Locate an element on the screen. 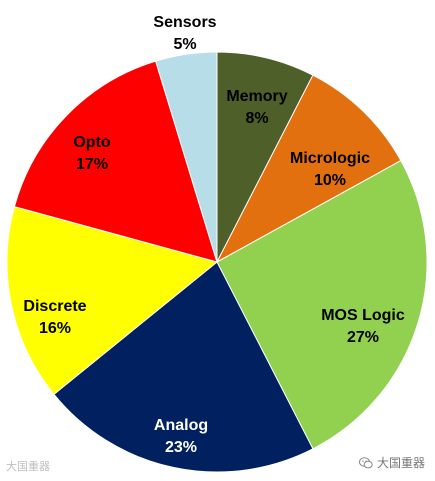 The width and height of the screenshot is (435, 481). slice-label-analog: Analog is located at coordinates (181, 425).